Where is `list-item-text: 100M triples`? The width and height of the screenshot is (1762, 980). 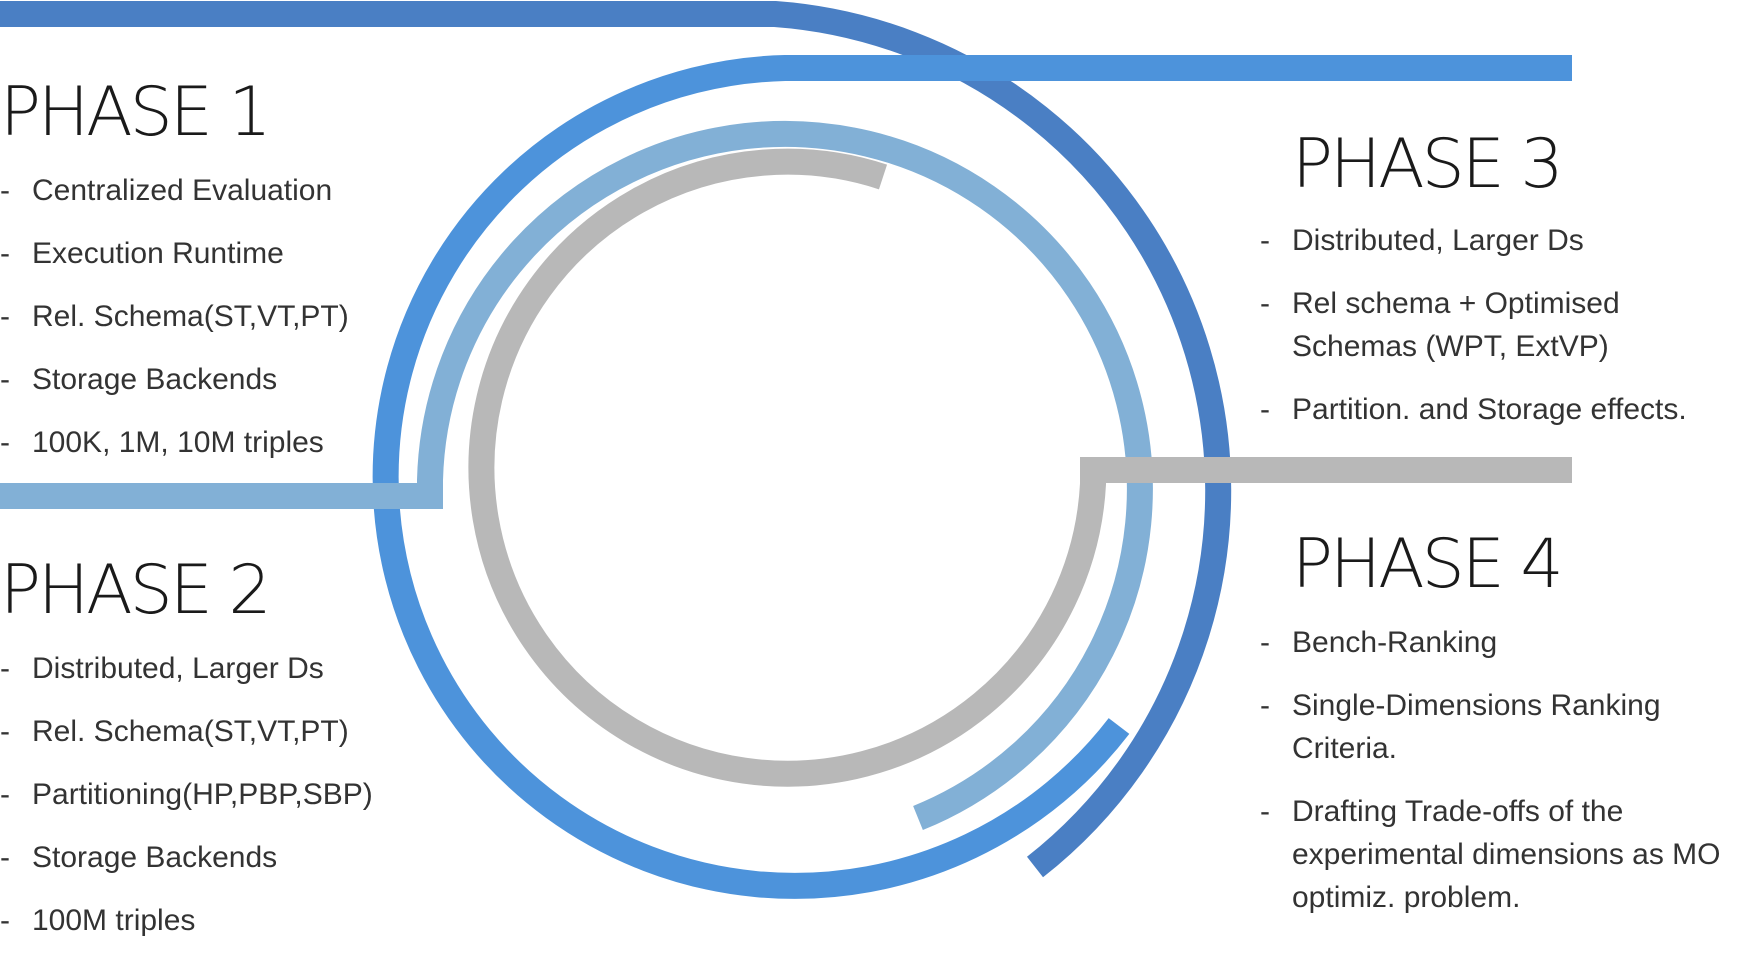 list-item-text: 100M triples is located at coordinates (114, 920).